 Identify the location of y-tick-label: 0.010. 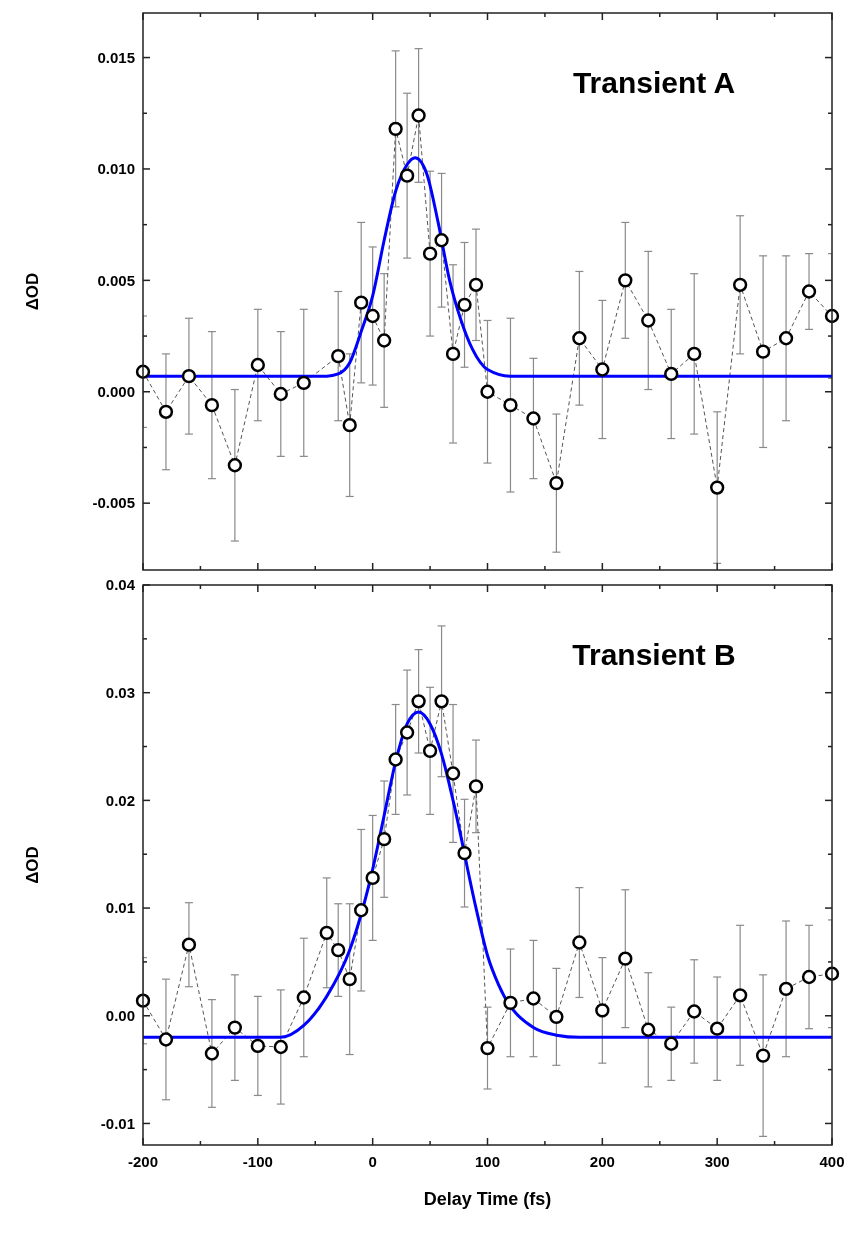
(116, 169).